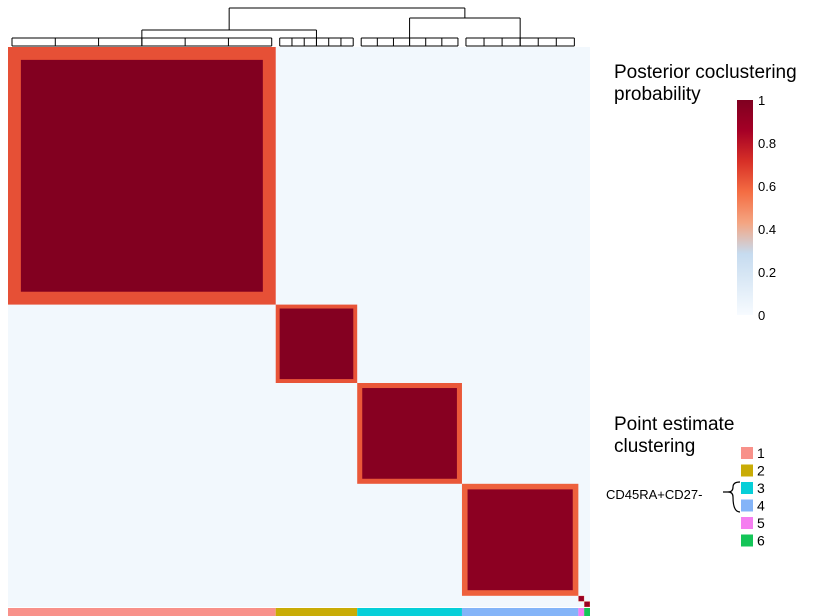 The width and height of the screenshot is (817, 616). I want to click on legend-label-1: 1, so click(761, 453).